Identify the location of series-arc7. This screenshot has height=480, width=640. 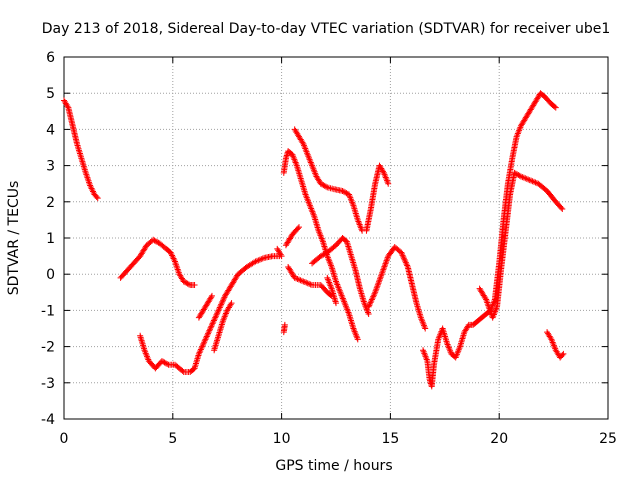
(284, 328).